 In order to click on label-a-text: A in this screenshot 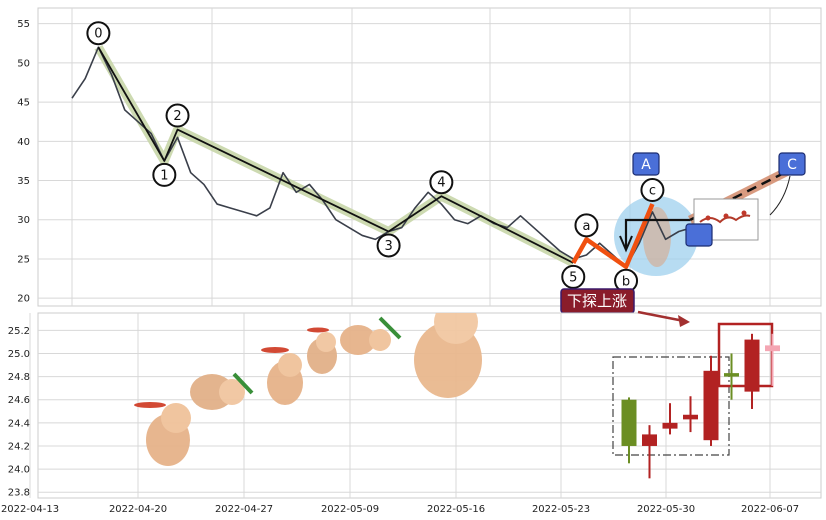, I will do `click(646, 165)`.